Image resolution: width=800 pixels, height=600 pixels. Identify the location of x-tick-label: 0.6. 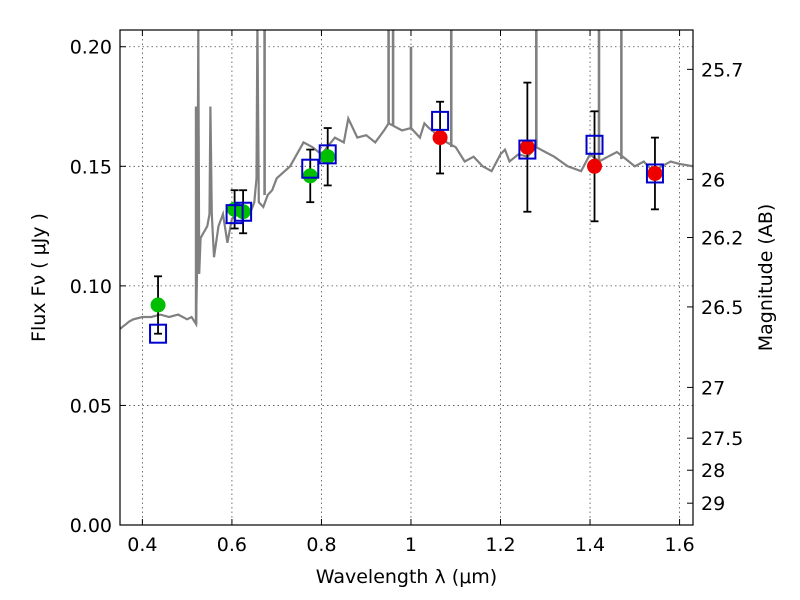
(232, 545).